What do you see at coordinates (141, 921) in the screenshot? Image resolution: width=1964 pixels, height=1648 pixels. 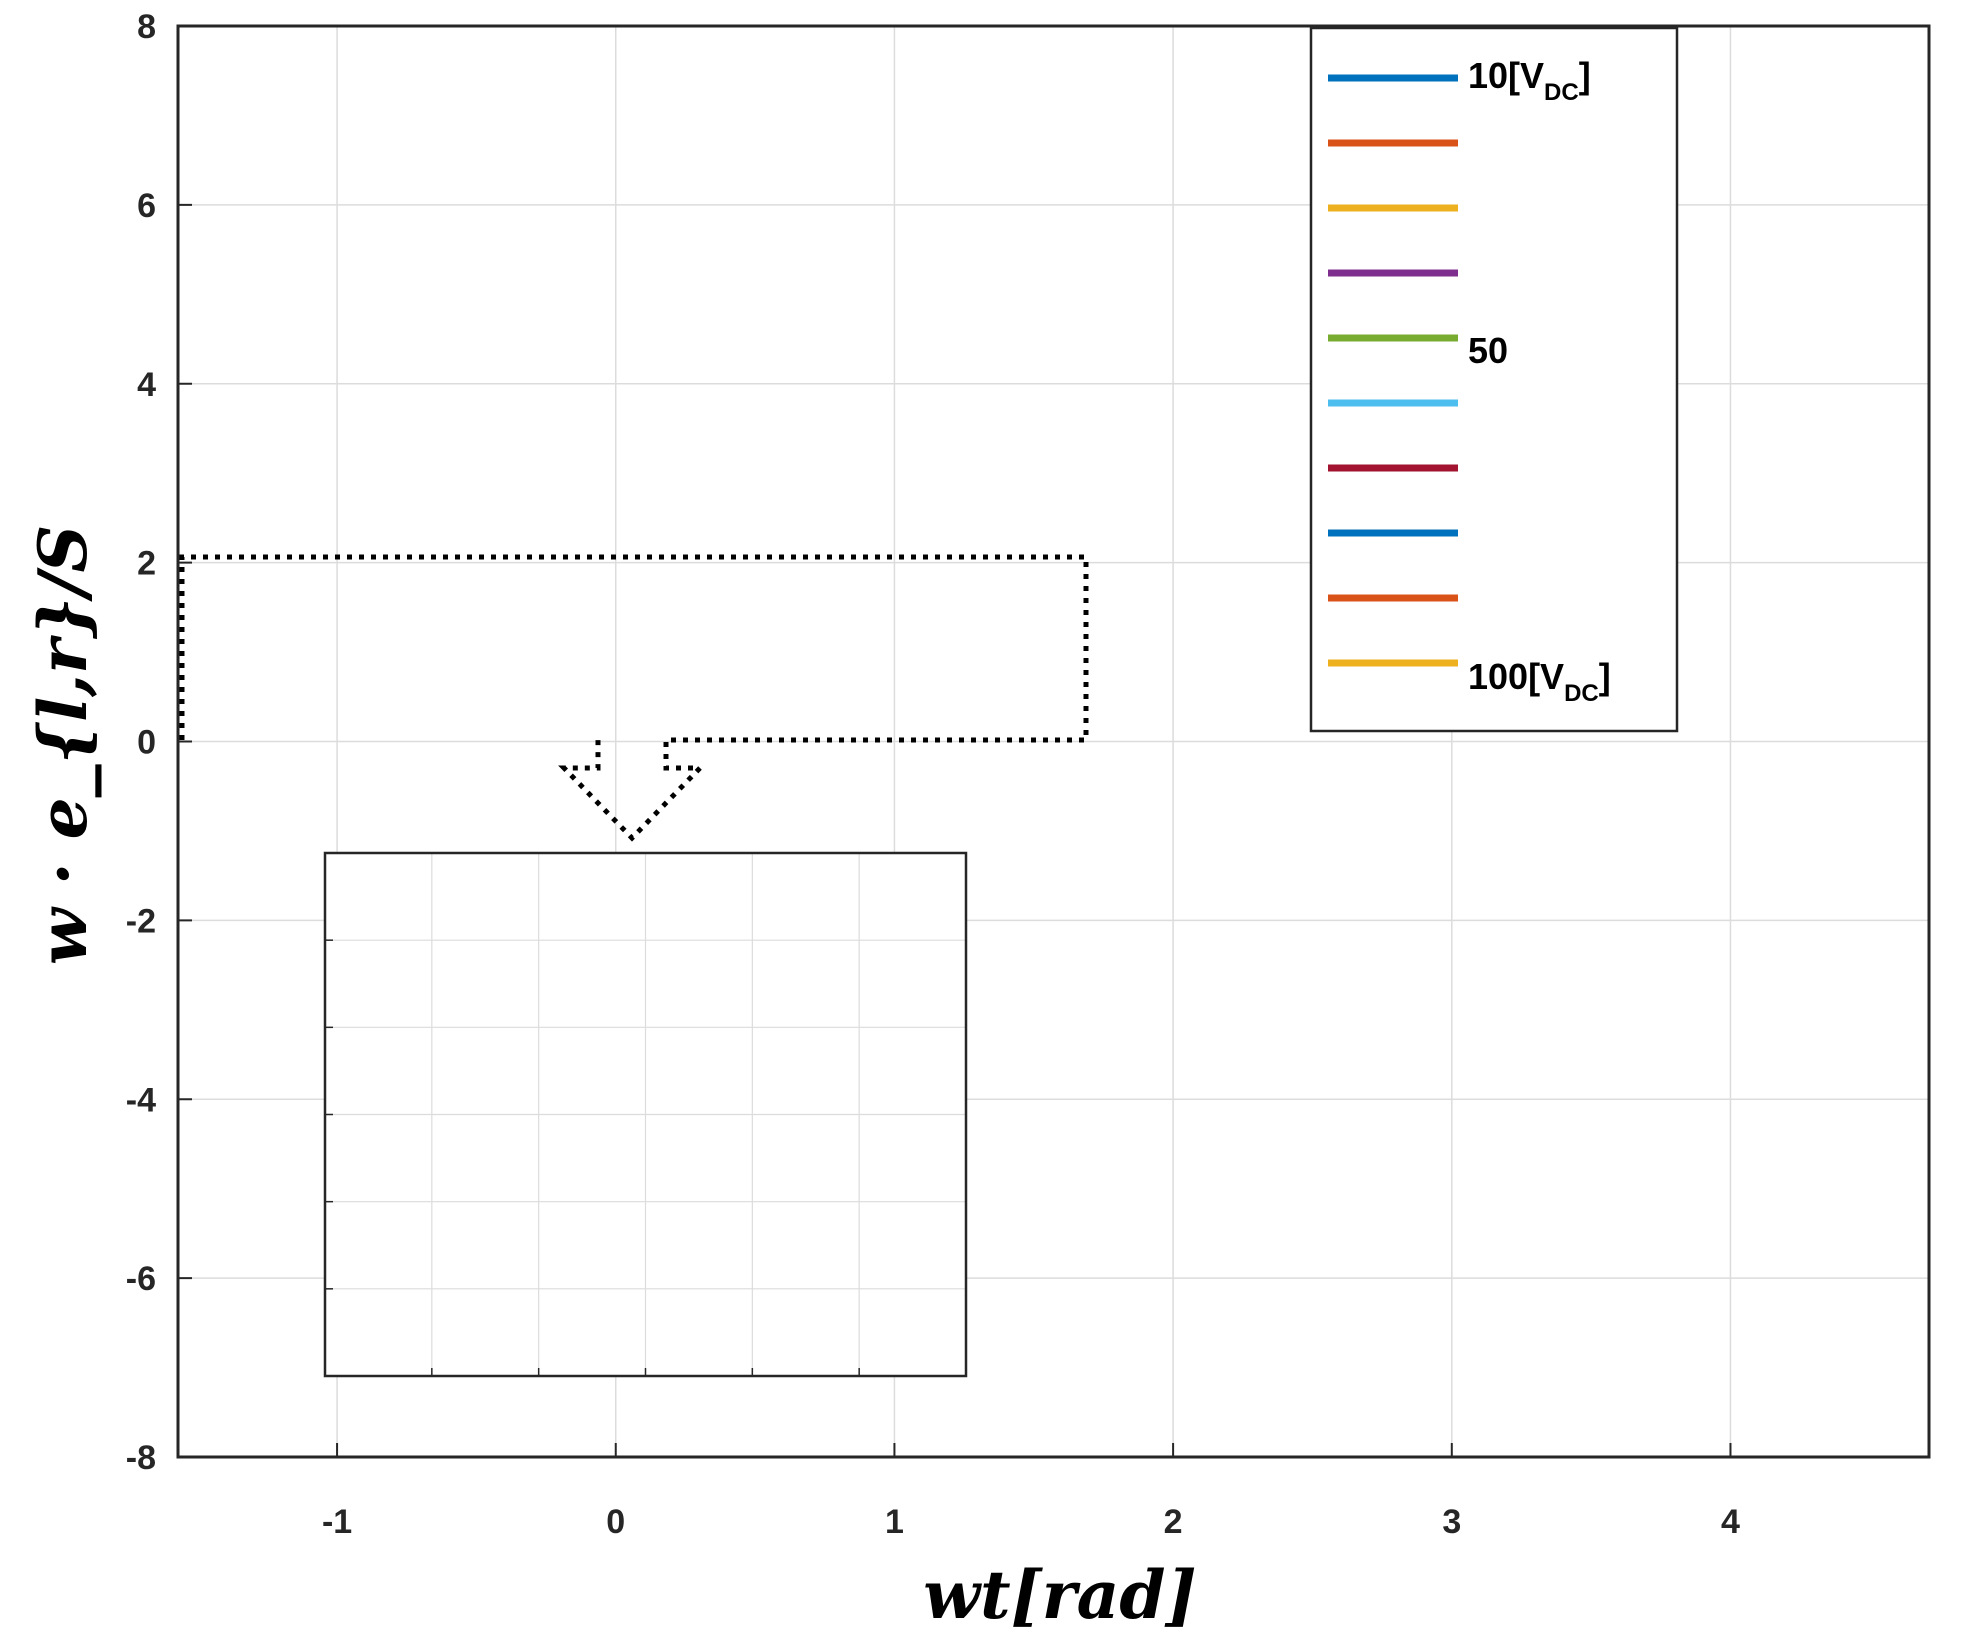 I see `y-tick-label: -2` at bounding box center [141, 921].